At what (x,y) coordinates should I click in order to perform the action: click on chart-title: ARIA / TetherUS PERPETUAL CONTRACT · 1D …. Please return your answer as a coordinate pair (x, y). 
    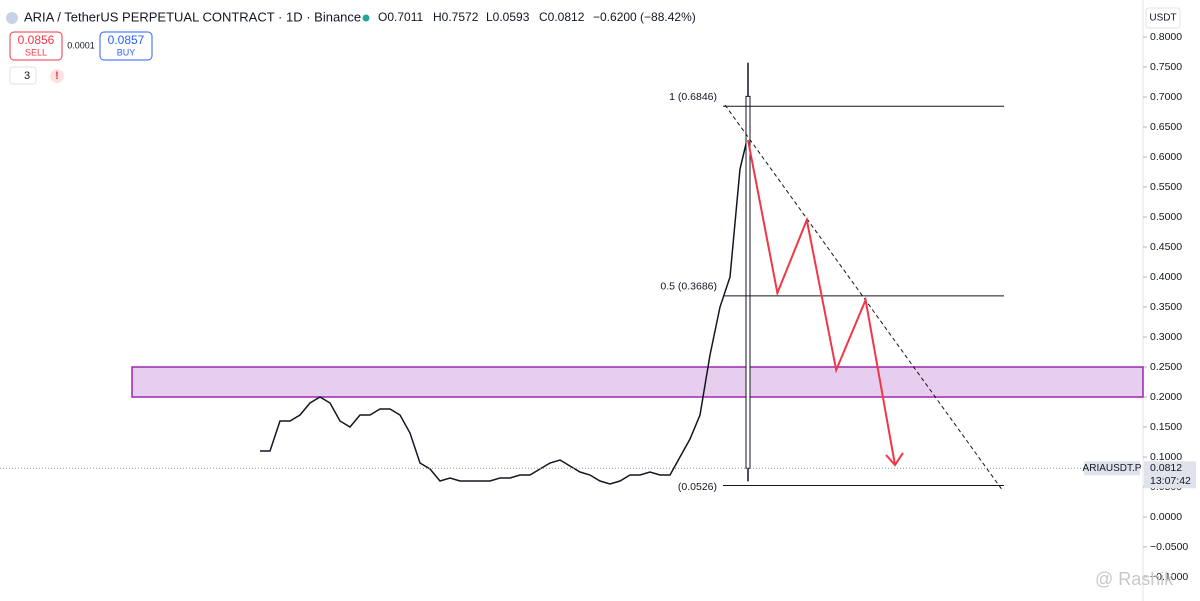
    Looking at the image, I should click on (192, 16).